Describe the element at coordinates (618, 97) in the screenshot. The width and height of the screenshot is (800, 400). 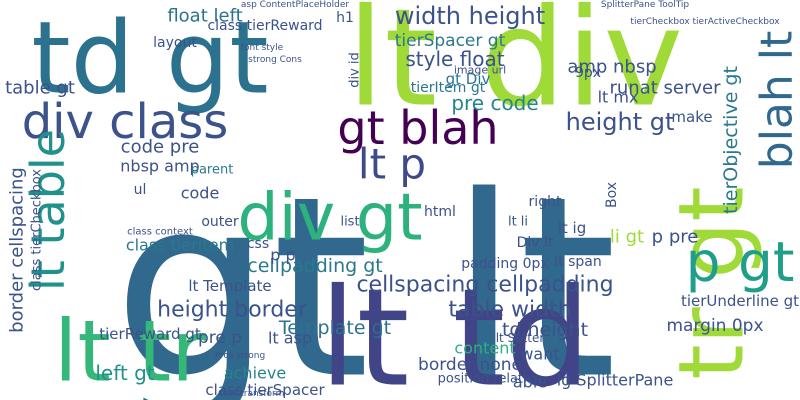
I see `word: lt mx` at that location.